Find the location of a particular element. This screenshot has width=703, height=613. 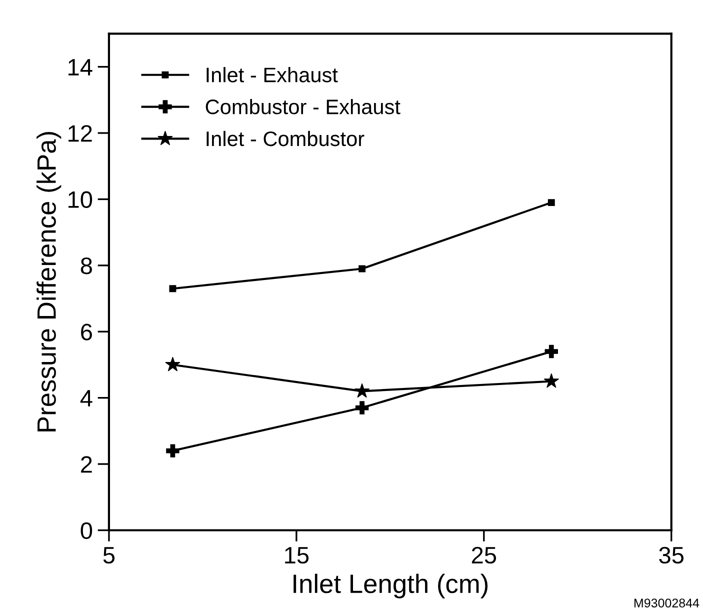

y-tick-label: 14 is located at coordinates (80, 67).